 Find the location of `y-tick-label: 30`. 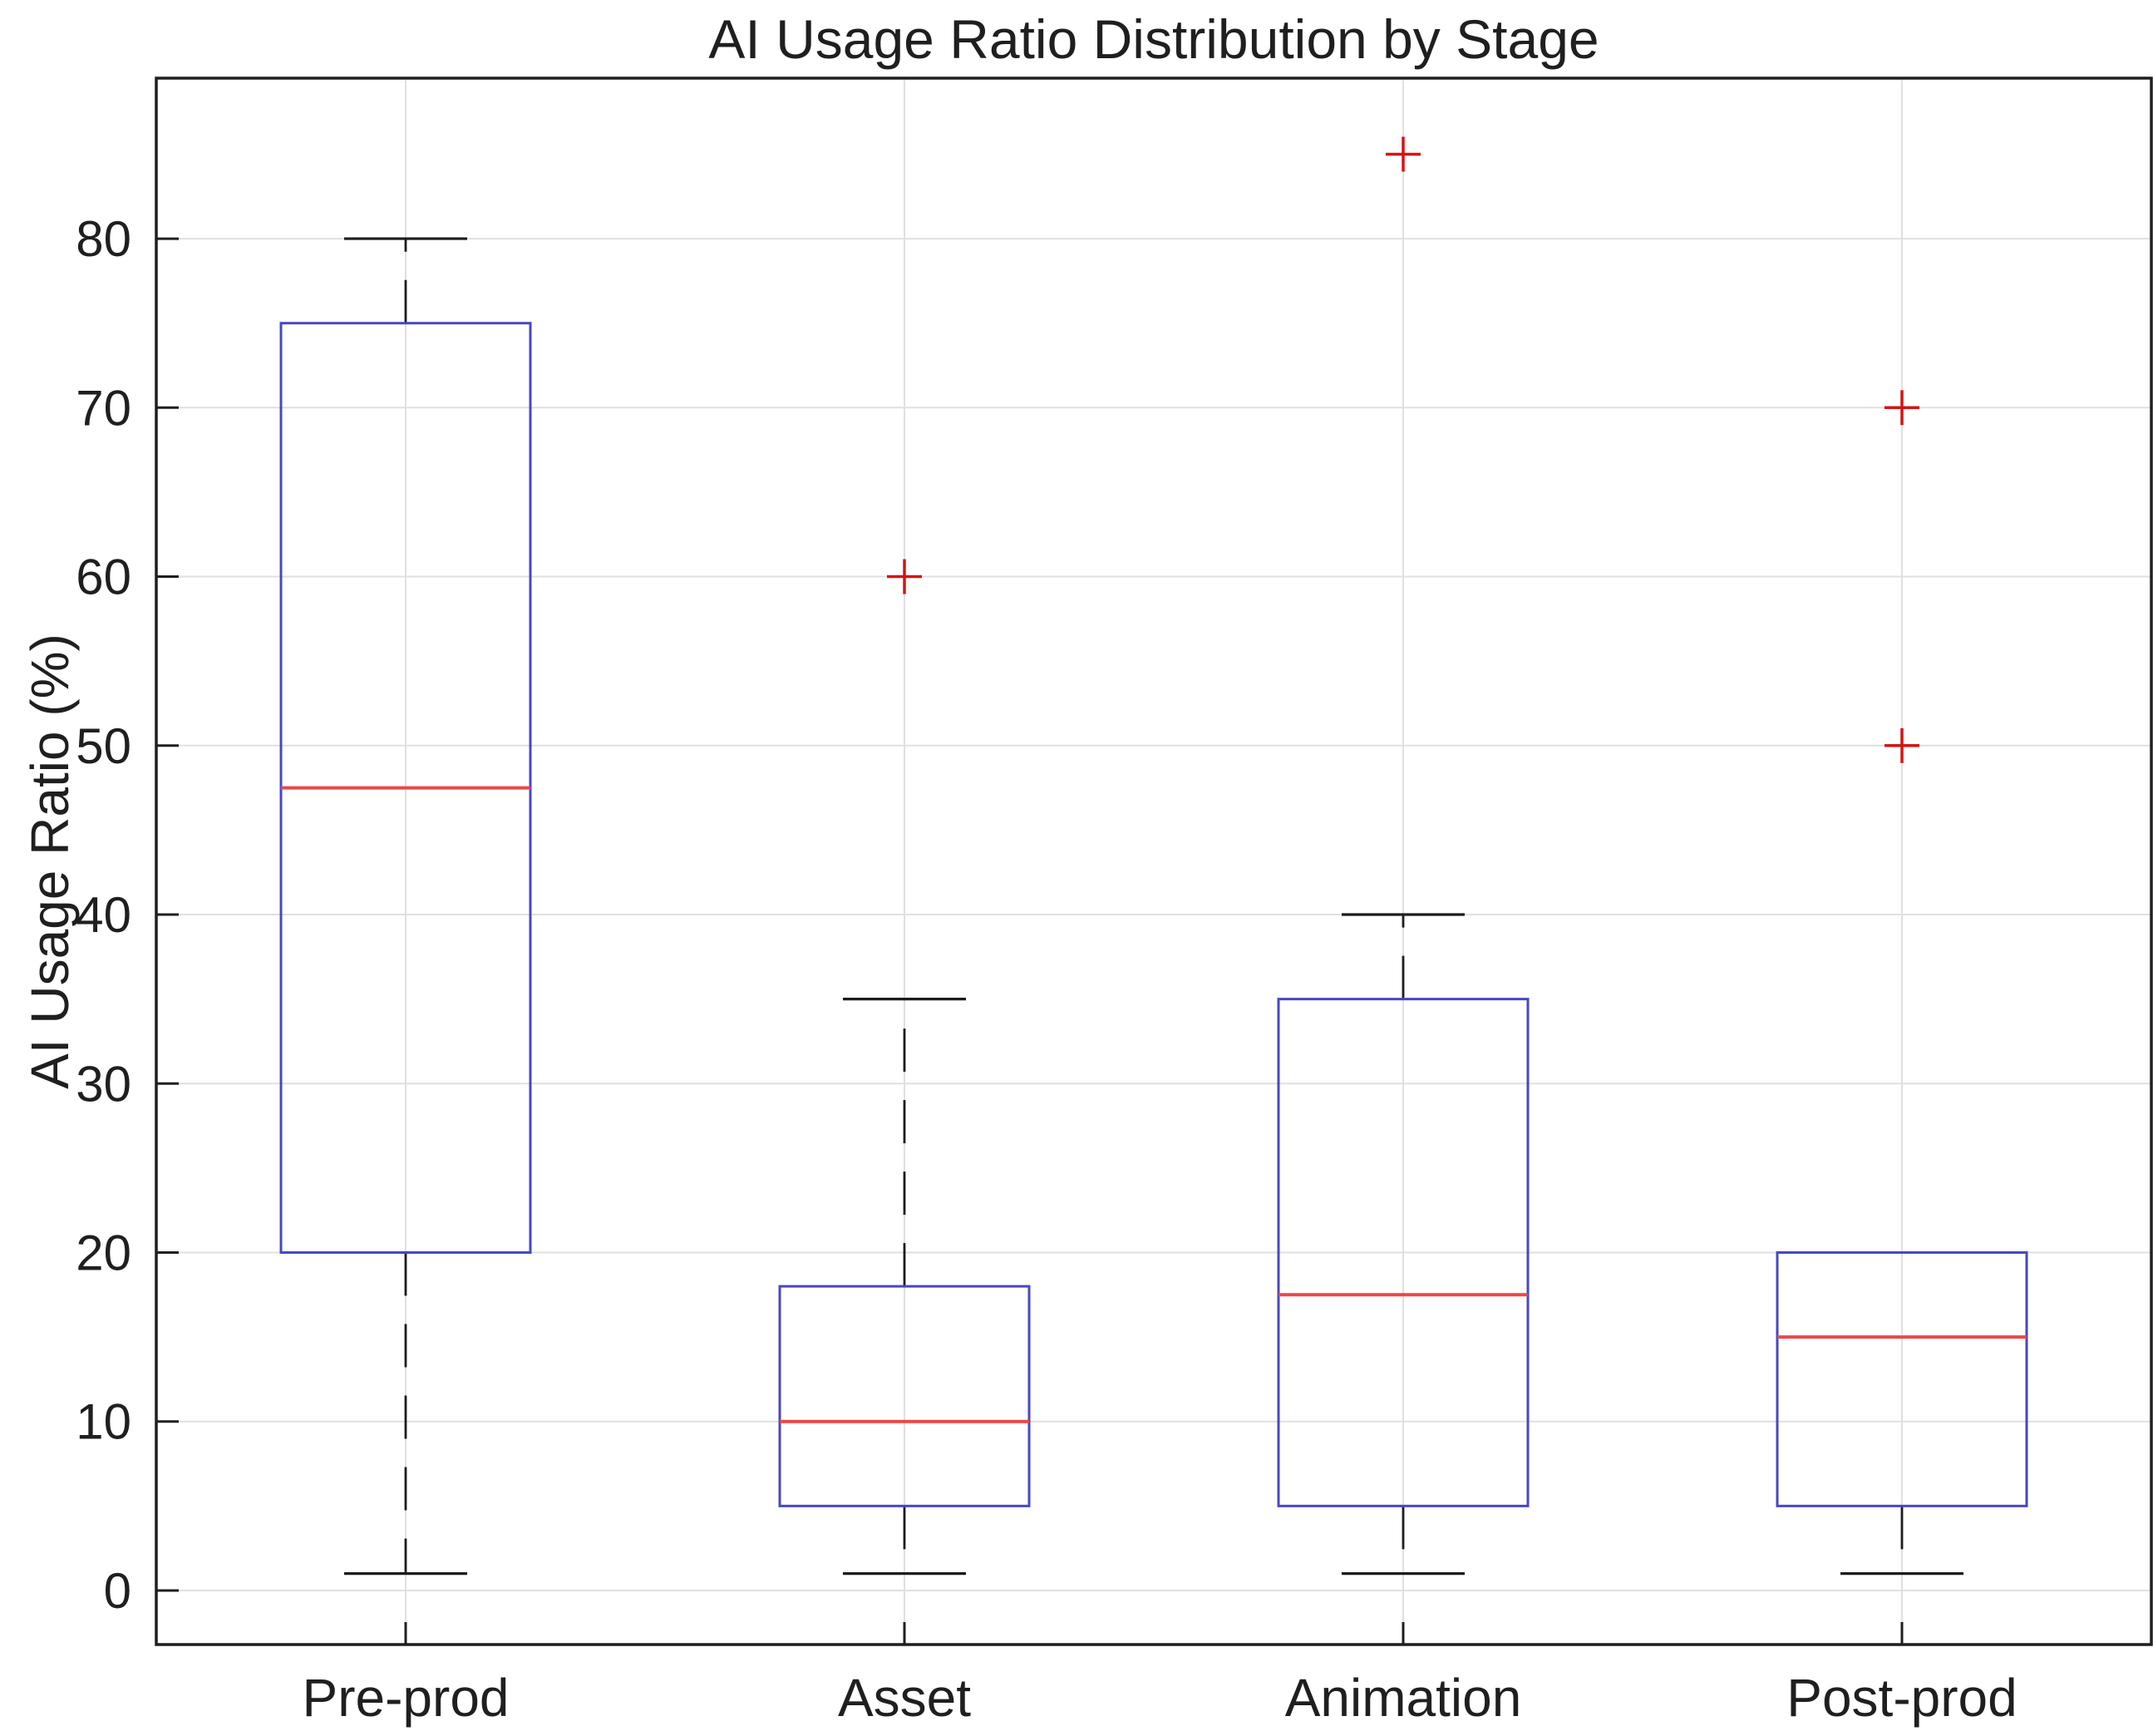

y-tick-label: 30 is located at coordinates (104, 1084).